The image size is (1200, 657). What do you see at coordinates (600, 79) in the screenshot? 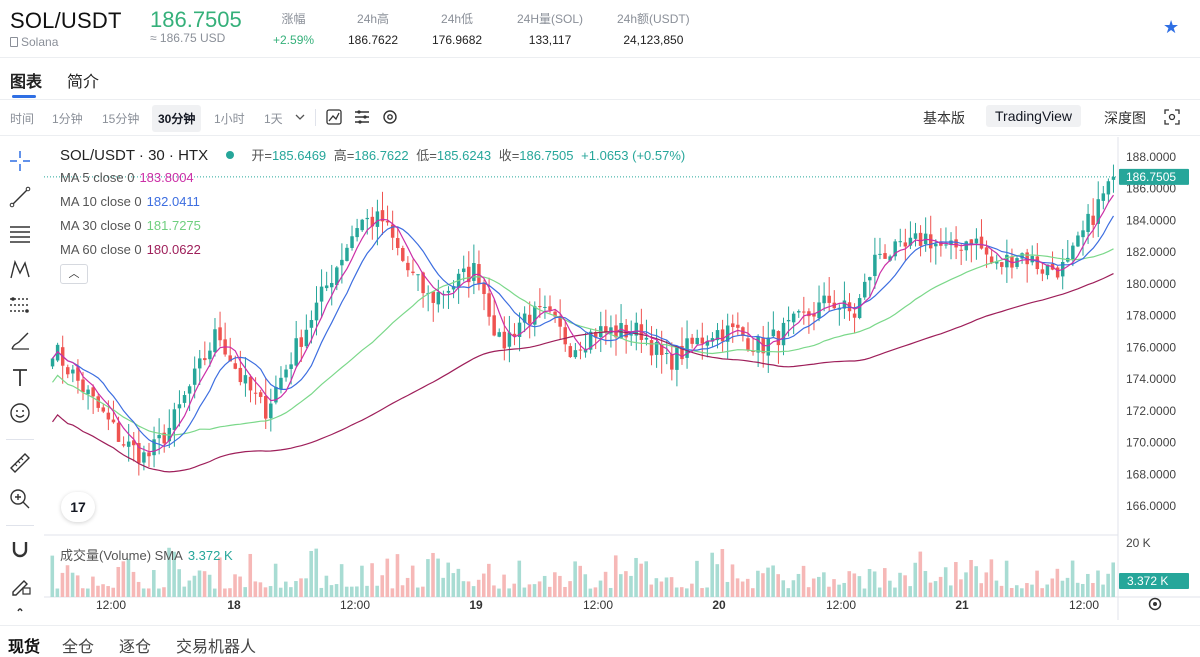
I see `view-tabs: 图表 简介` at bounding box center [600, 79].